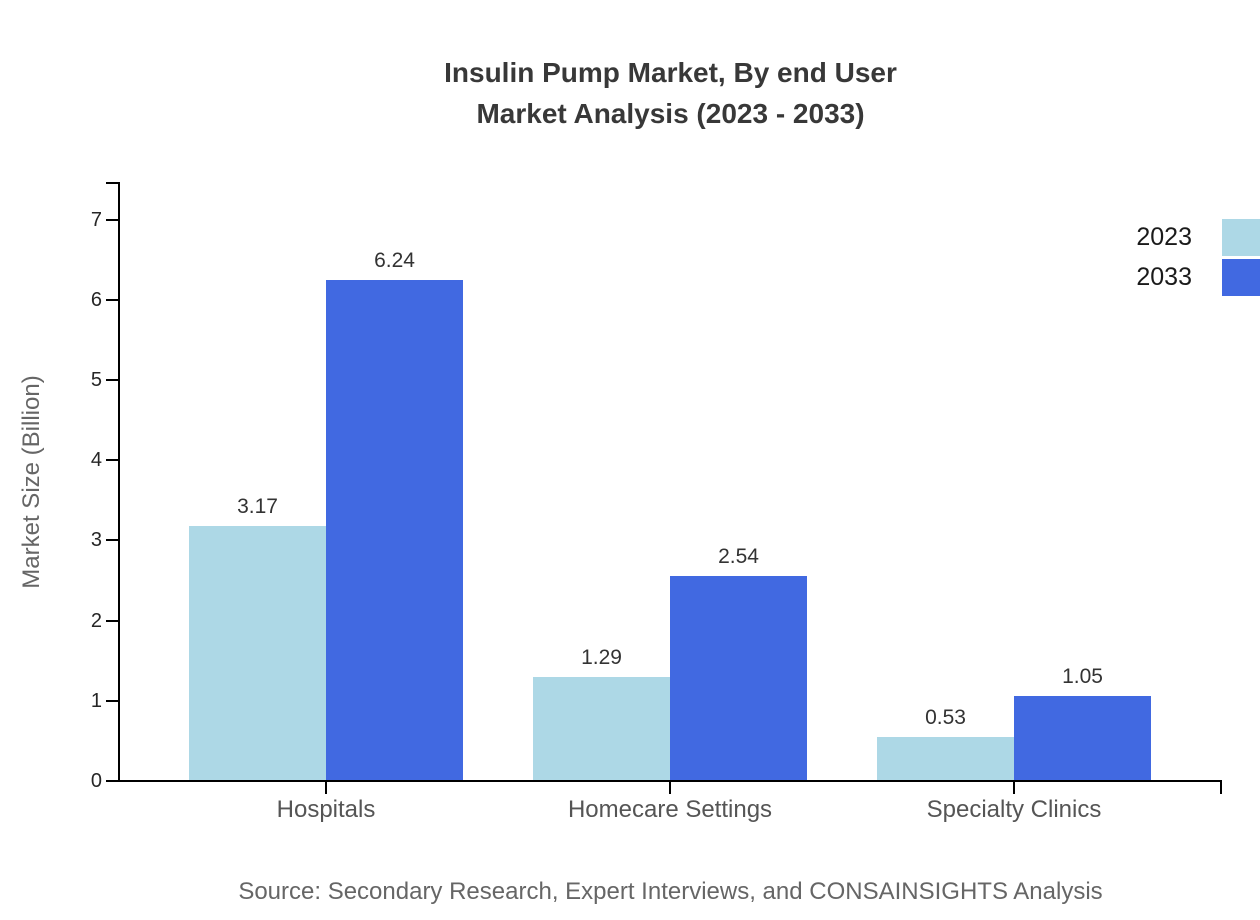 This screenshot has height=920, width=1260. Describe the element at coordinates (1241, 277) in the screenshot. I see `legend-swatch-2033` at that location.